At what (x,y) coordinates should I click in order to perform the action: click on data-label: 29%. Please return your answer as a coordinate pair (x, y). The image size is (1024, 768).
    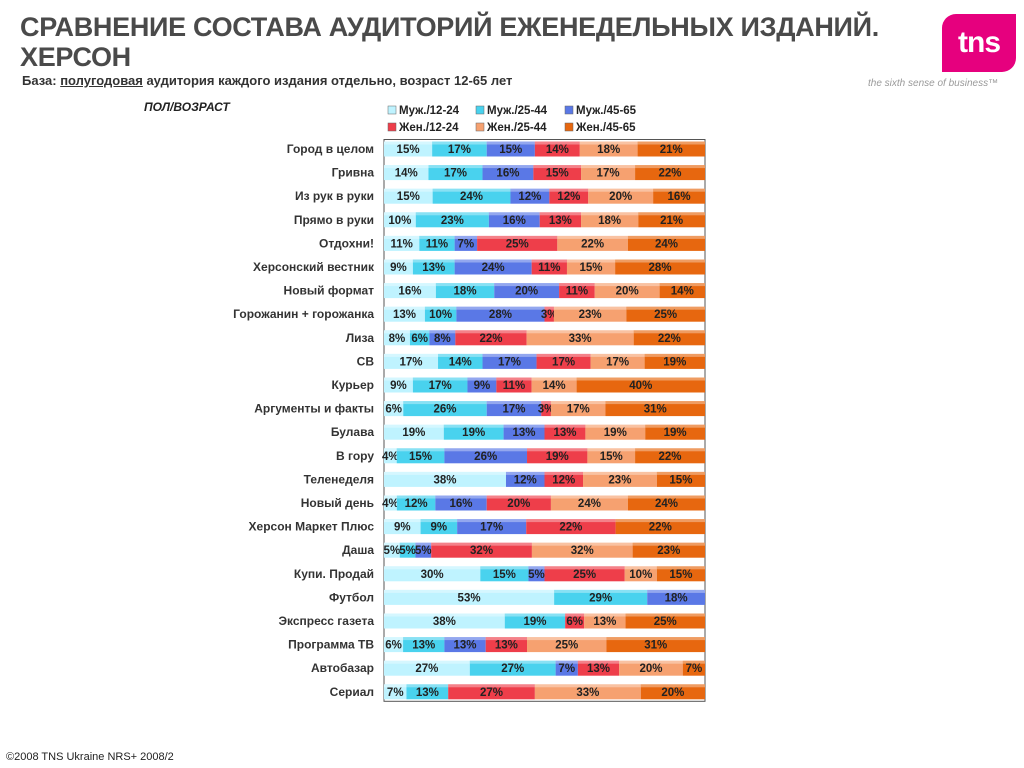
    Looking at the image, I should click on (600, 598).